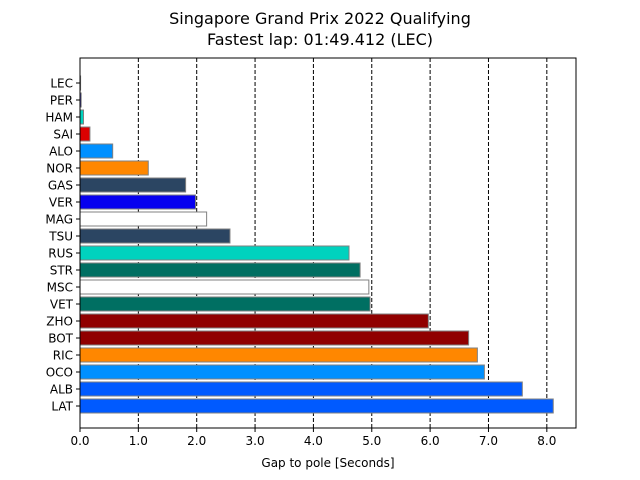 This screenshot has width=640, height=480. What do you see at coordinates (138, 202) in the screenshot?
I see `bar-ver` at bounding box center [138, 202].